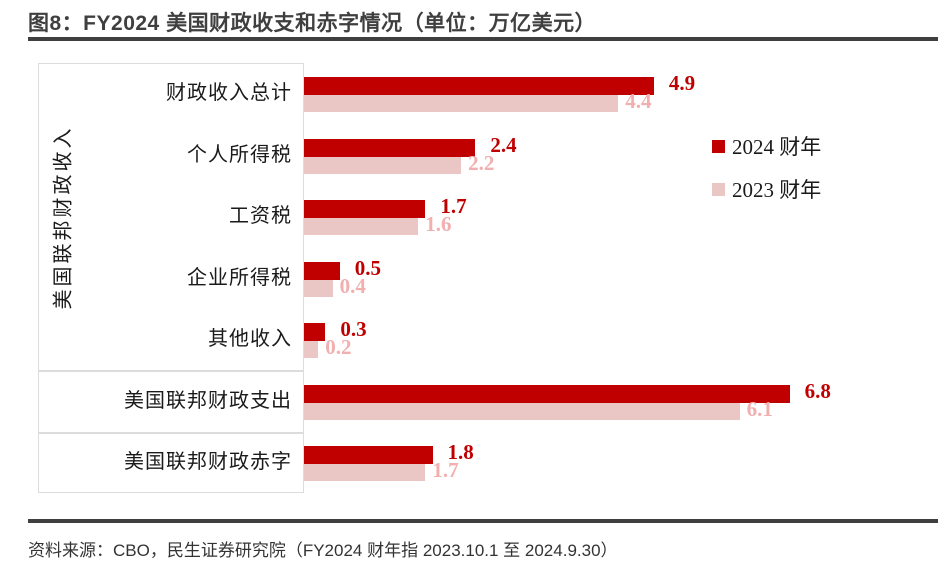 The width and height of the screenshot is (949, 574). What do you see at coordinates (453, 206) in the screenshot?
I see `value-label-fy2024: 1.7` at bounding box center [453, 206].